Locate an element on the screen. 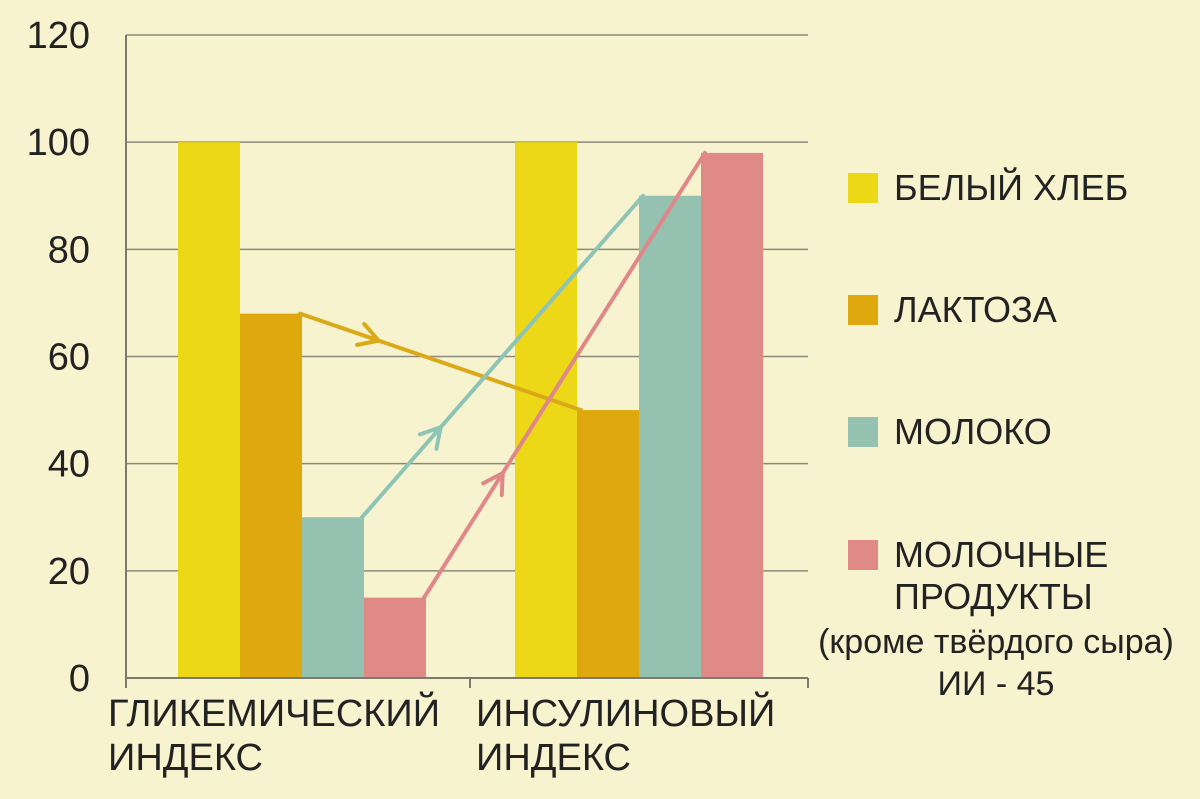 The height and width of the screenshot is (799, 1200). y-tick-labels: 0 20 40 60 80 100 120 is located at coordinates (58, 357).